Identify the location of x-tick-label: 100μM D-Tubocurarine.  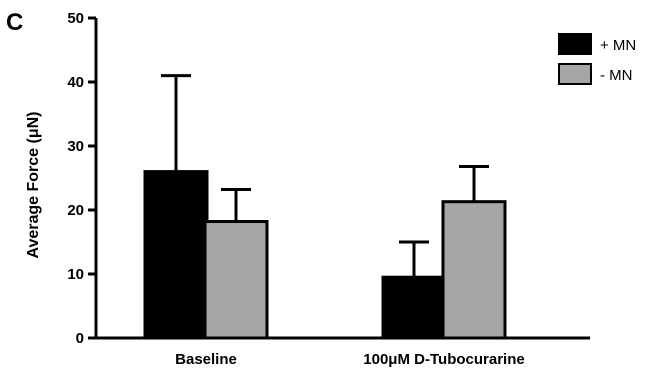
(443, 359).